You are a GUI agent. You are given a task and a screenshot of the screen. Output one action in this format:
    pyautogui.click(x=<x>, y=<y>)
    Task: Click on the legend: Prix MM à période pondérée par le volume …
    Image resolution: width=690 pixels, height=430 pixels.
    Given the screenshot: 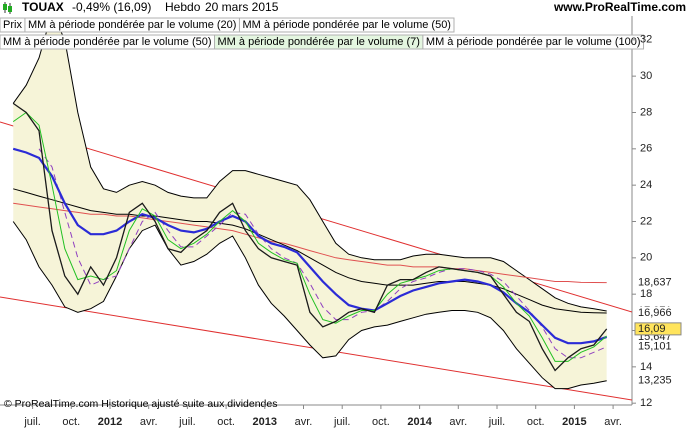 What is the action you would take?
    pyautogui.click(x=322, y=33)
    